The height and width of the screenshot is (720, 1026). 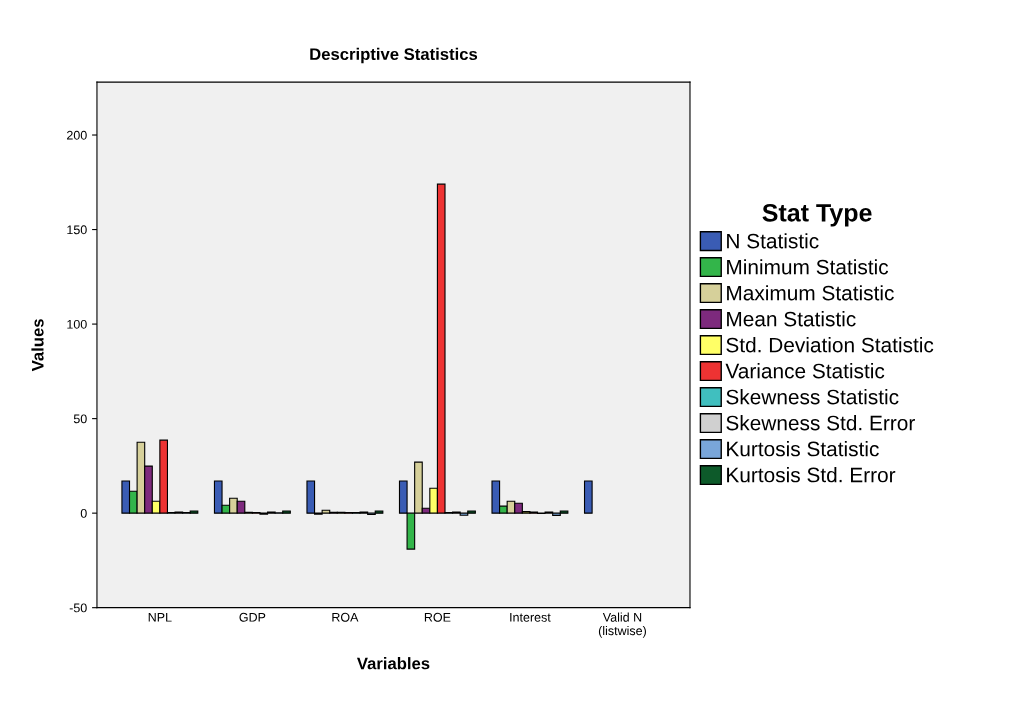 I want to click on legend-label: N Statistic, so click(x=773, y=241).